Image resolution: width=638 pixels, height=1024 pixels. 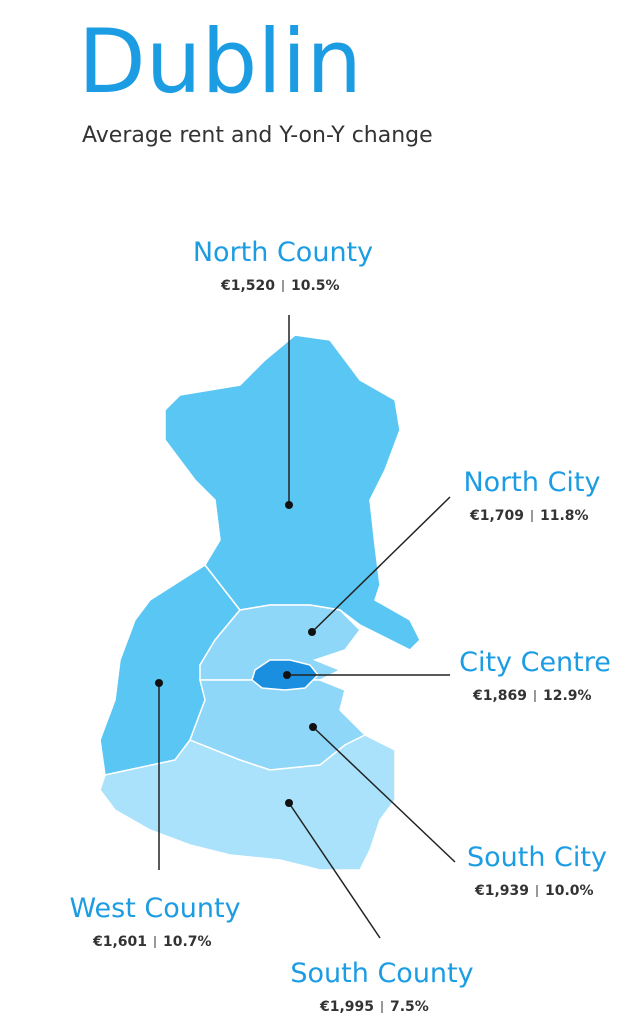 I want to click on north-county-shape, so click(x=292, y=492).